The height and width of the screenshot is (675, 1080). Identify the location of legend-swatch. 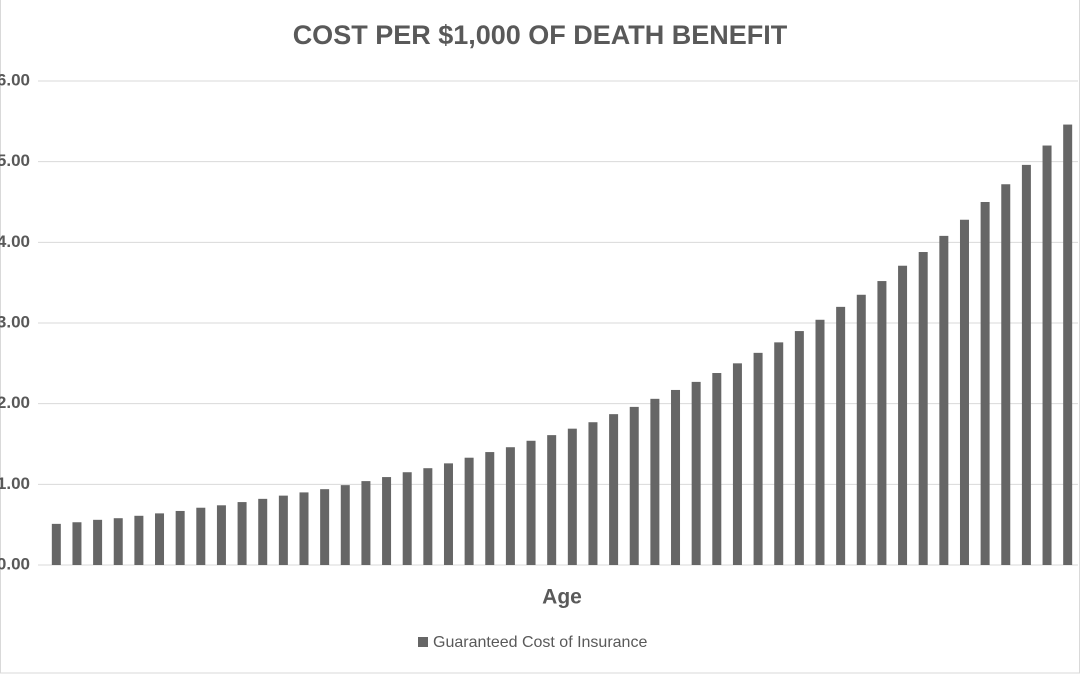
(423, 642).